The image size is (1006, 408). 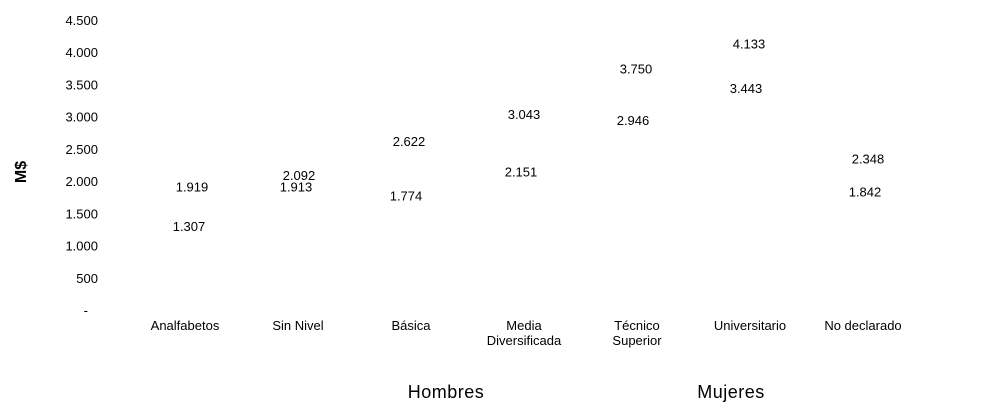 I want to click on x-category-label: Técnico Superior, so click(x=637, y=333).